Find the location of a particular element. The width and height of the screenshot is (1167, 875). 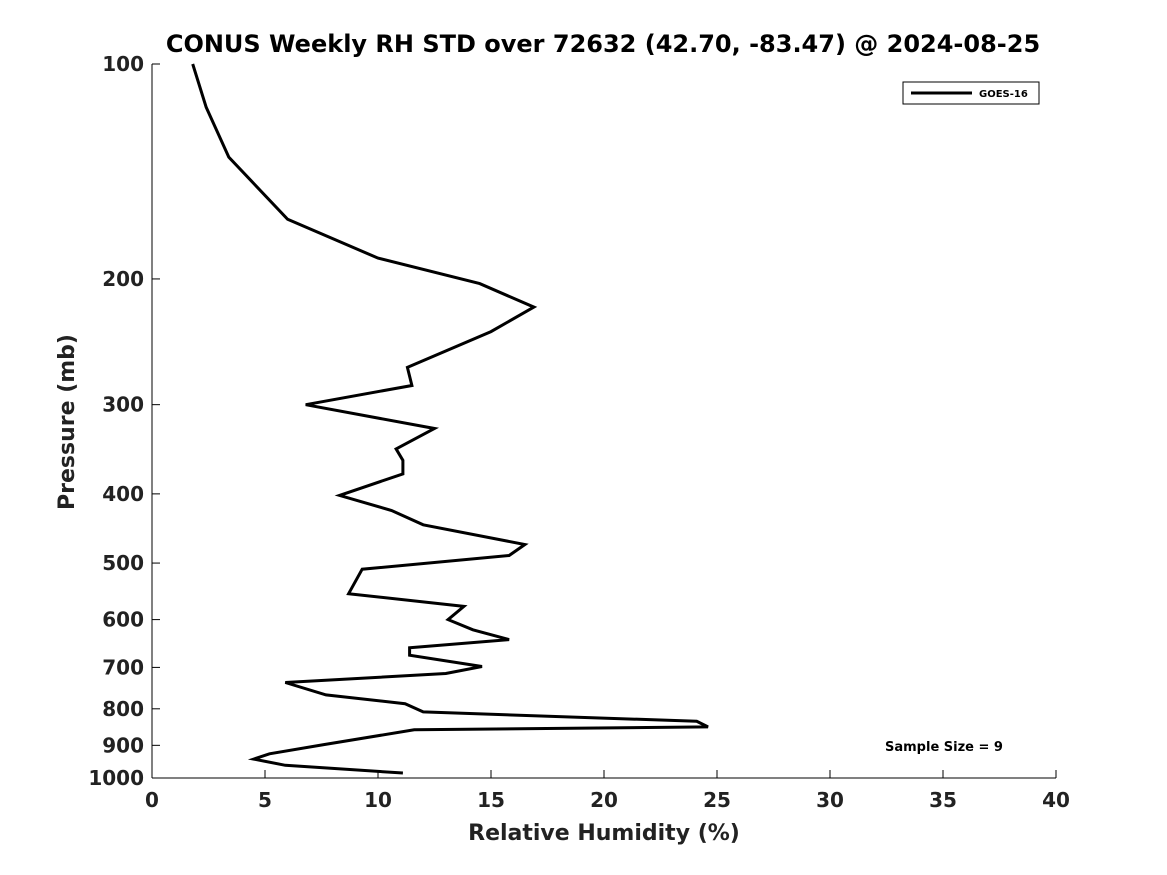

x-tick-label: 20 is located at coordinates (604, 800).